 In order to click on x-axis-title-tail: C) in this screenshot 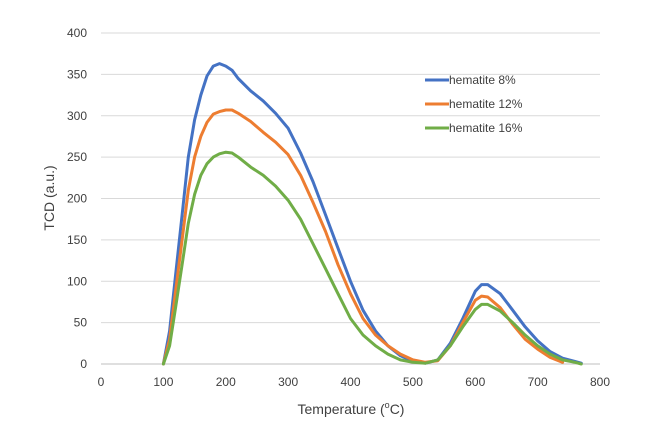, I will do `click(397, 409)`.